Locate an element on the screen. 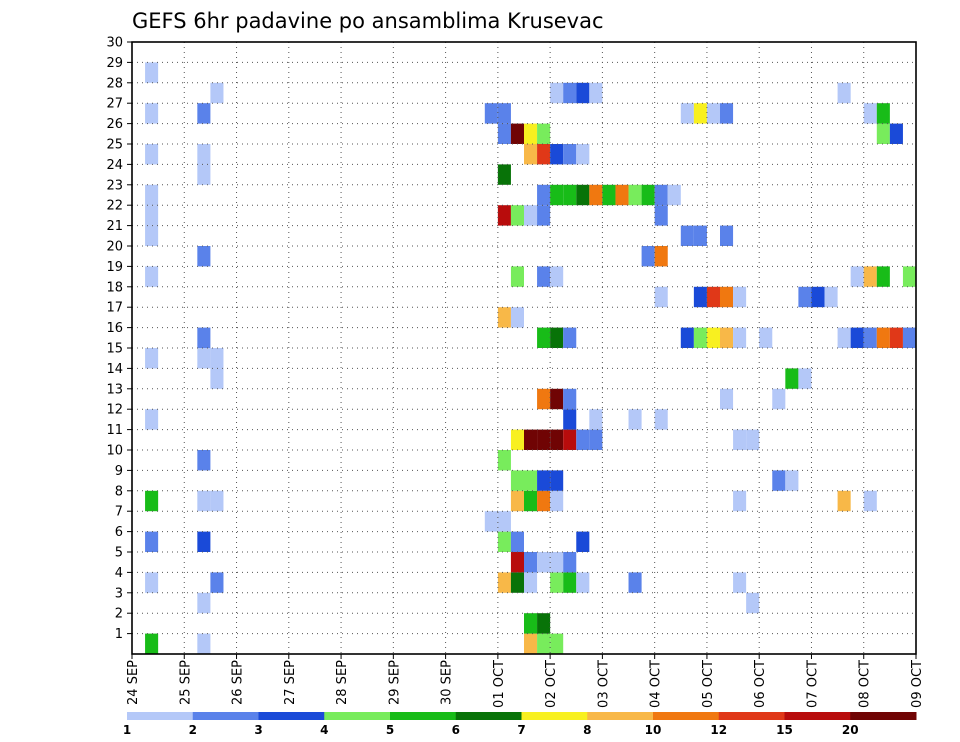 The image size is (960, 742). x-tick-label: 06 OCT is located at coordinates (760, 684).